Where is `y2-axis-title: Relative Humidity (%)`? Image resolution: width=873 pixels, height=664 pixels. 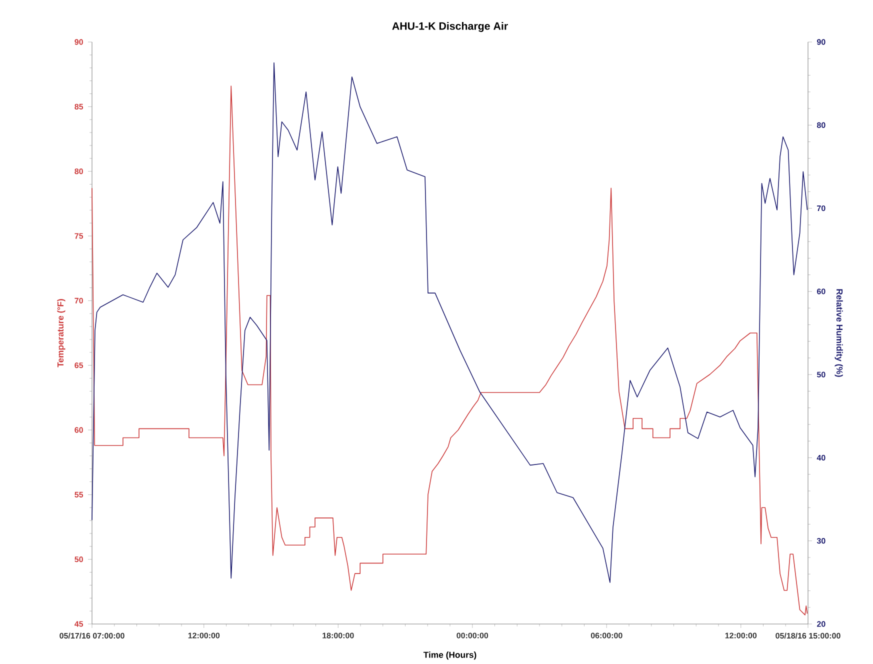
y2-axis-title: Relative Humidity (%) is located at coordinates (838, 333).